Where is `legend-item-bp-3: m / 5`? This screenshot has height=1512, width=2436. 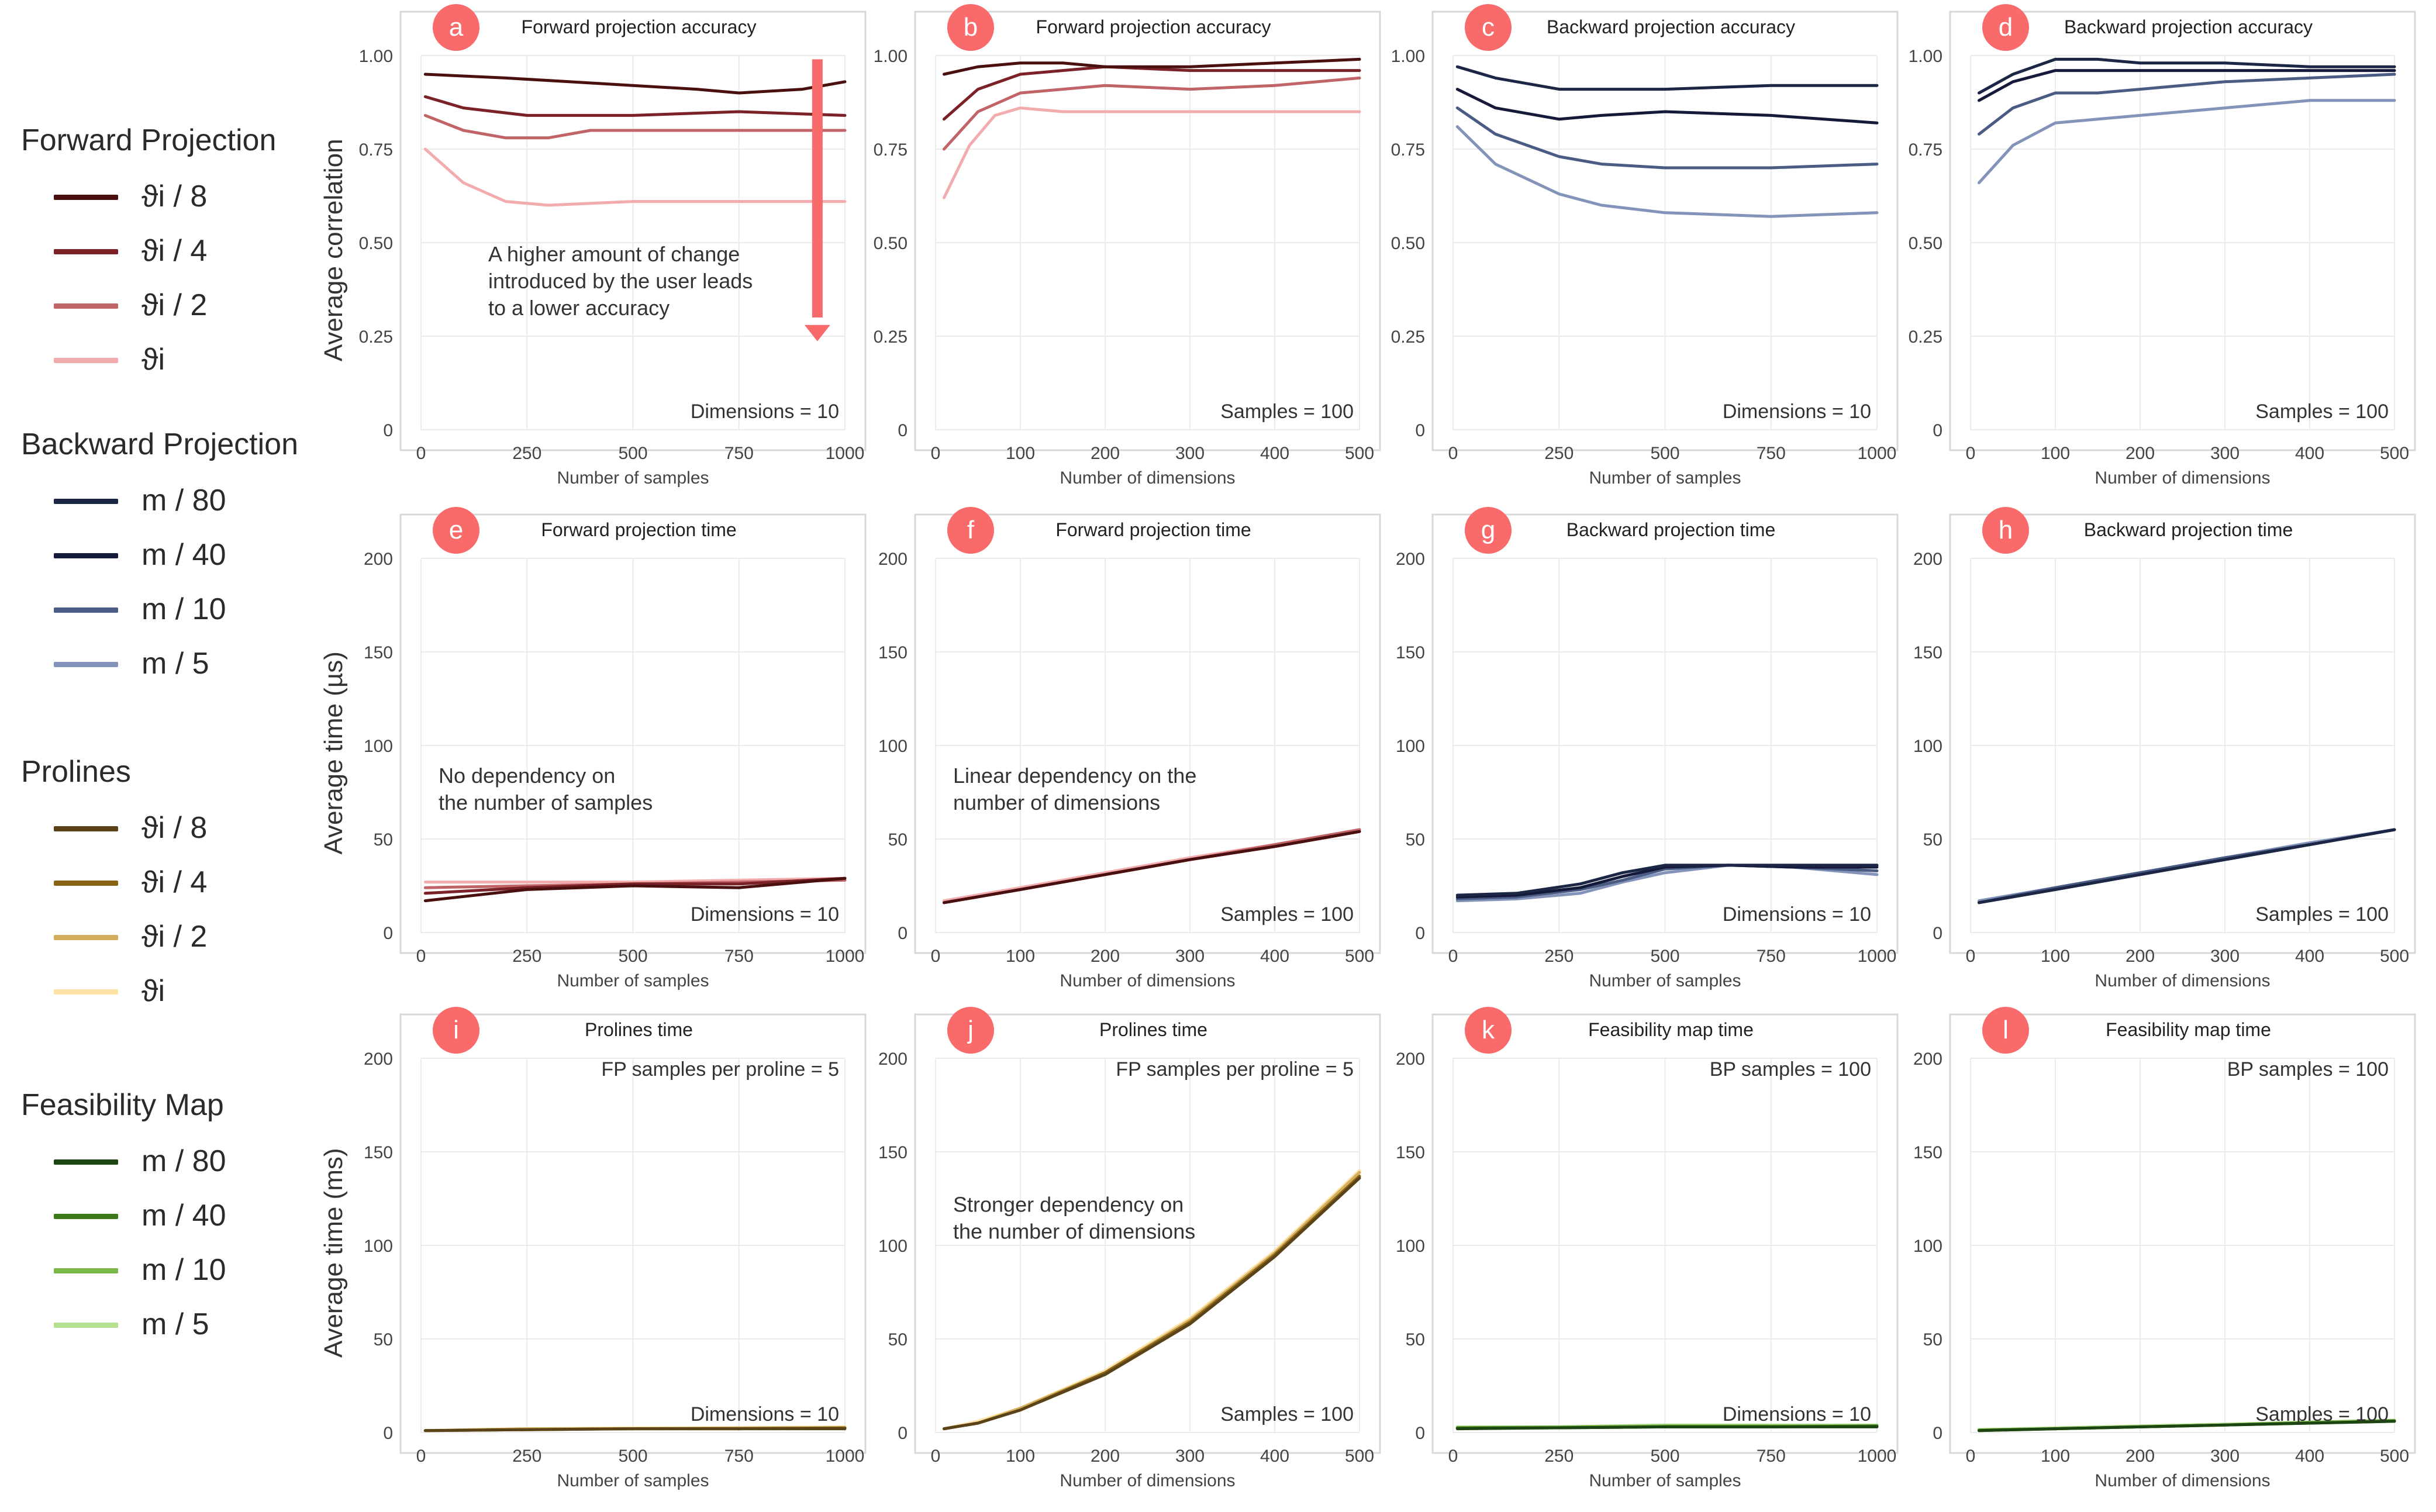
legend-item-bp-3: m / 5 is located at coordinates (176, 663).